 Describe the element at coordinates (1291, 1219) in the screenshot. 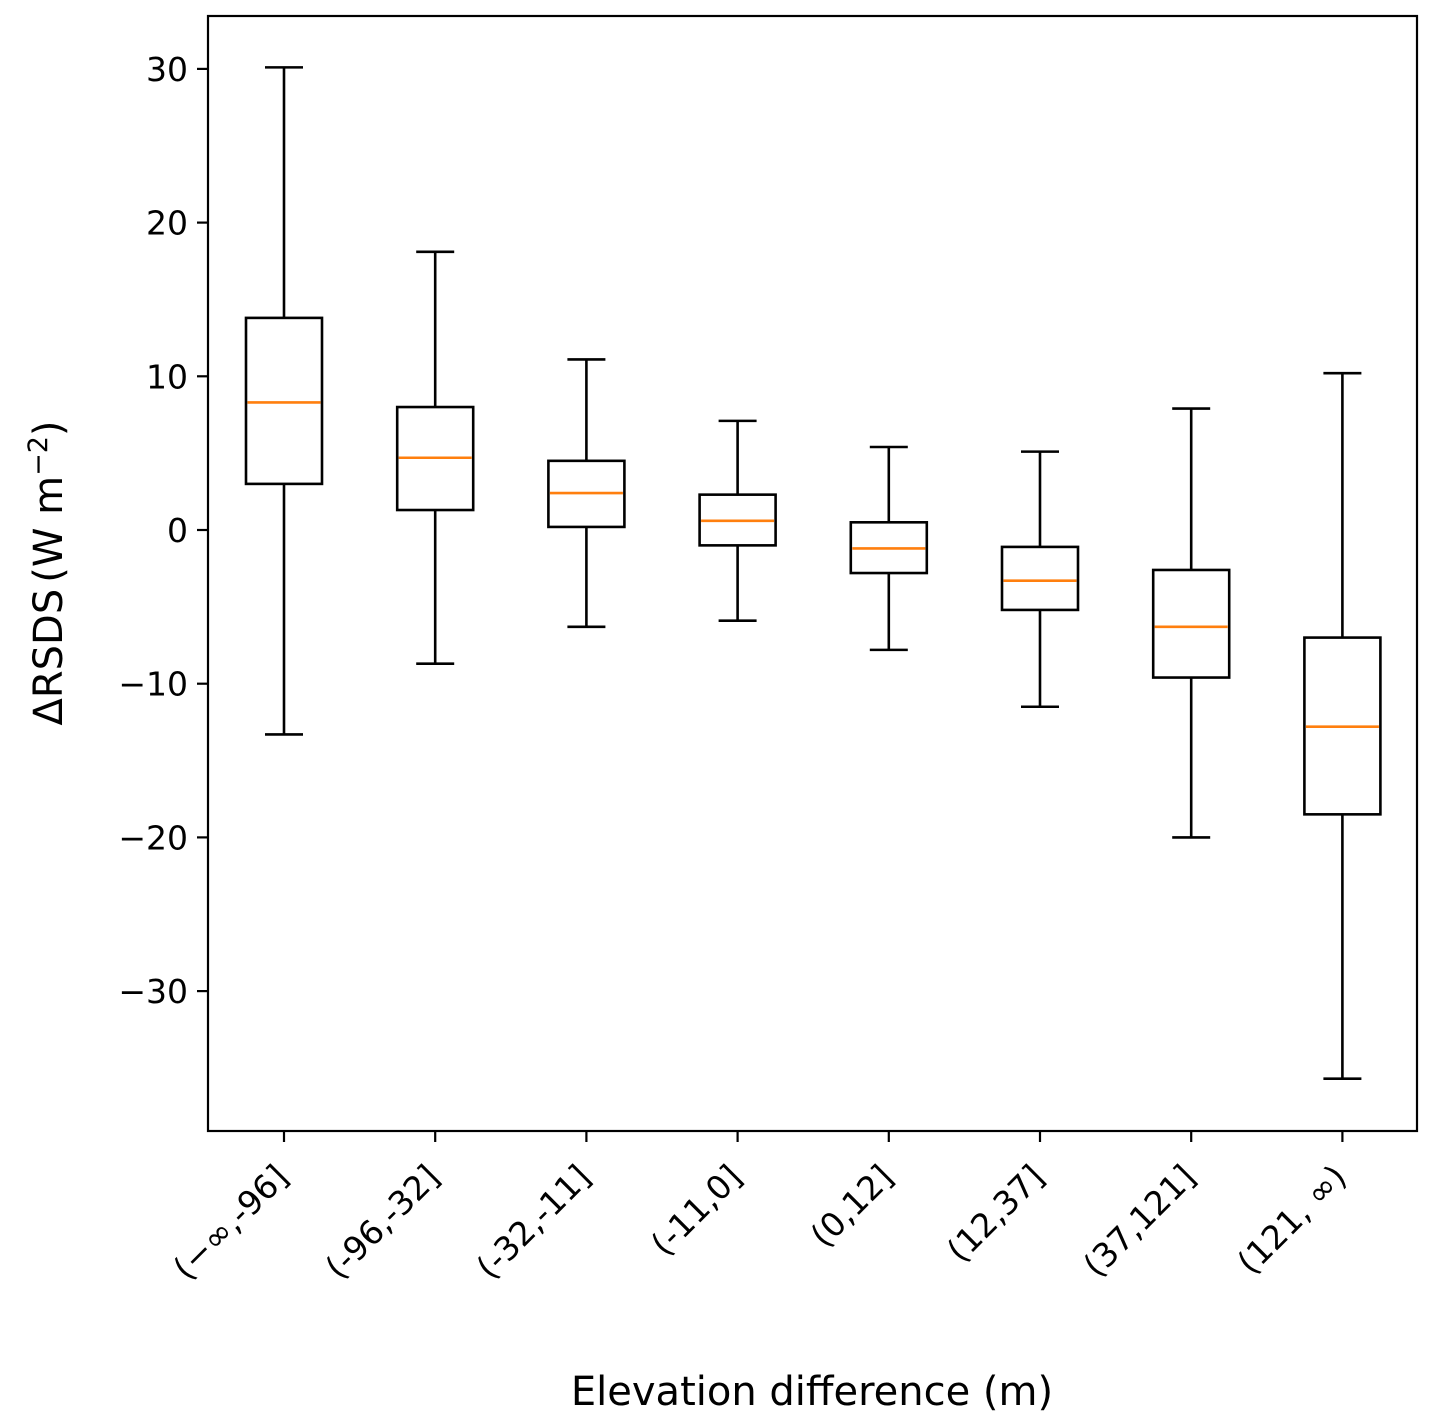

I see `x-tick-label: (121, ∞)` at that location.